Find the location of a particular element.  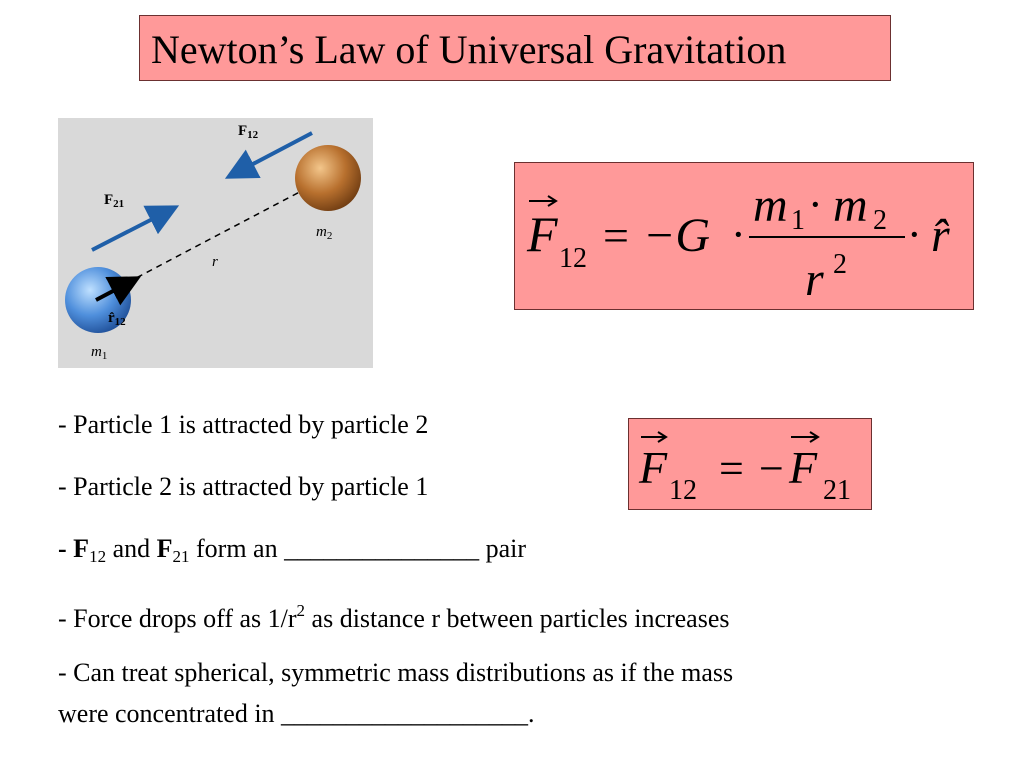

mass-2-sphere is located at coordinates (328, 178).